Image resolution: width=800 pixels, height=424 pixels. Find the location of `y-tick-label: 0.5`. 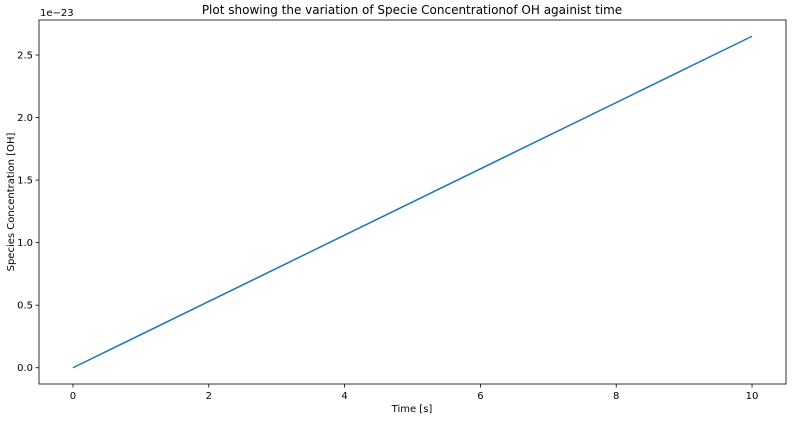

y-tick-label: 0.5 is located at coordinates (25, 306).